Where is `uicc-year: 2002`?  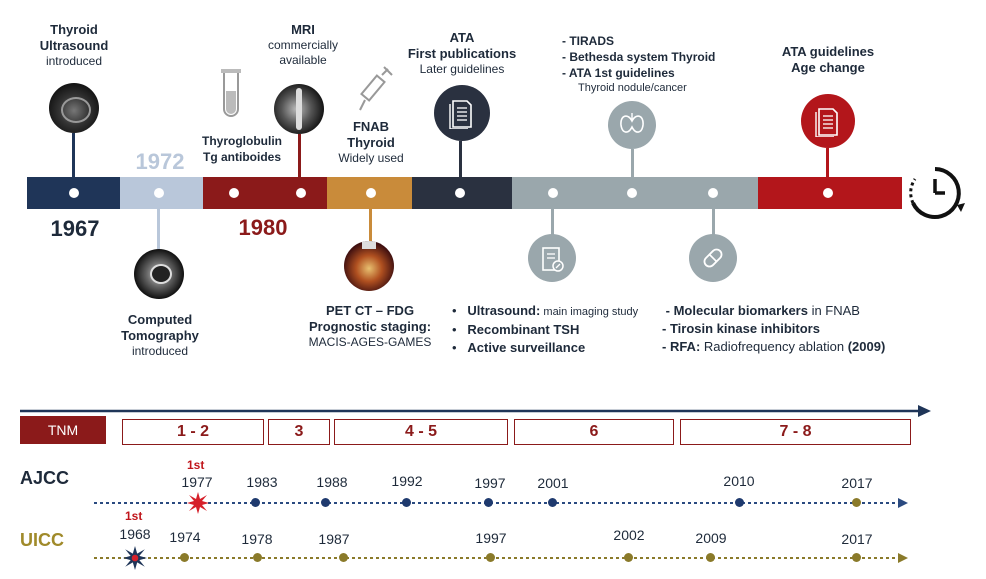
uicc-year: 2002 is located at coordinates (629, 535).